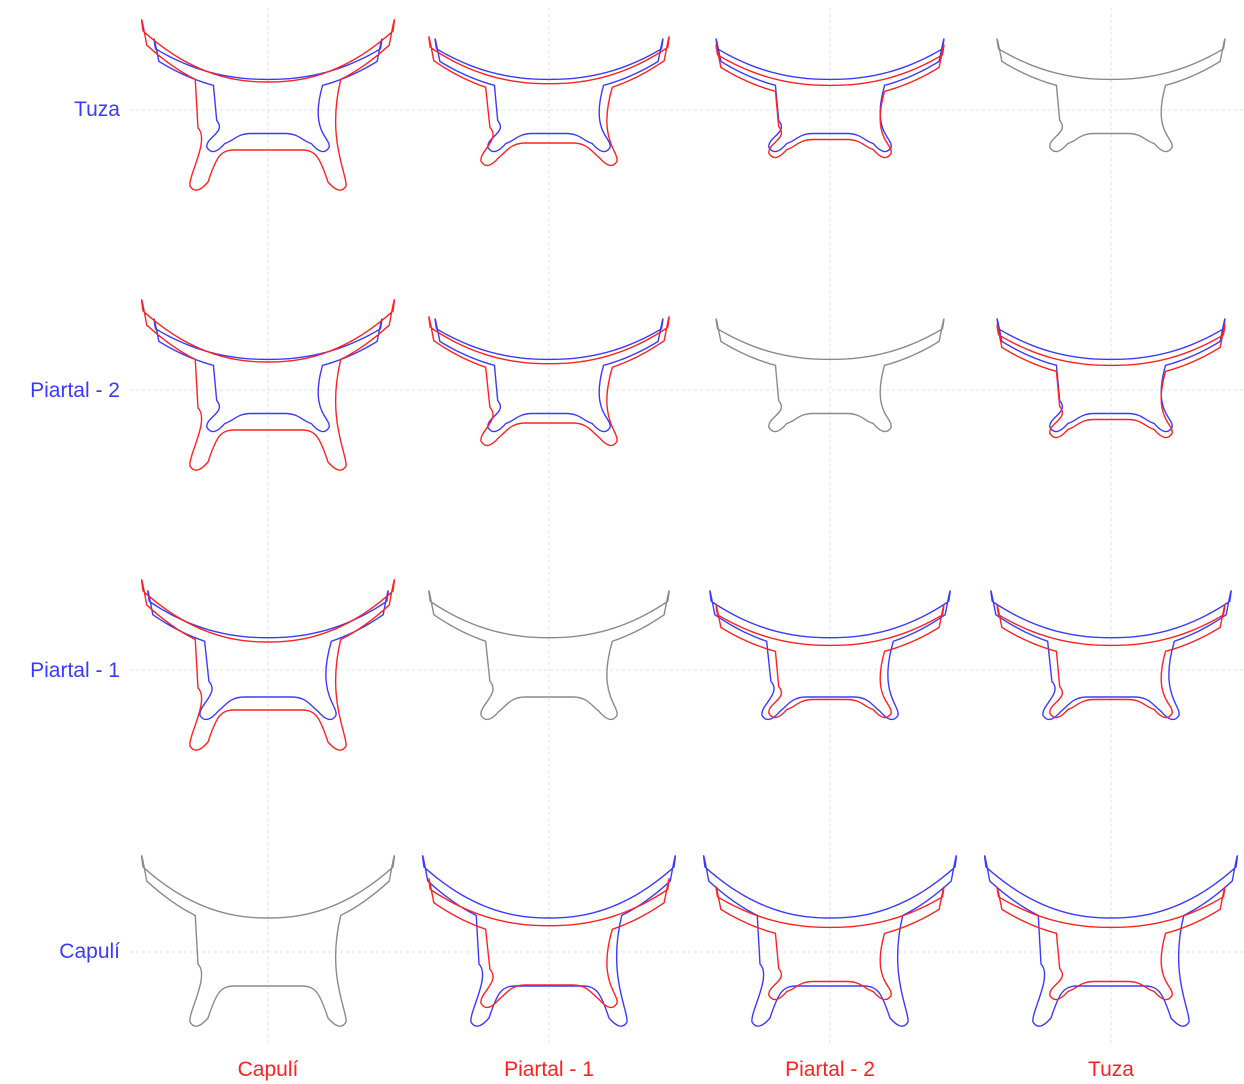 Image resolution: width=1244 pixels, height=1084 pixels. What do you see at coordinates (75, 390) in the screenshot?
I see `row-label-piartal-2: Piartal - 2` at bounding box center [75, 390].